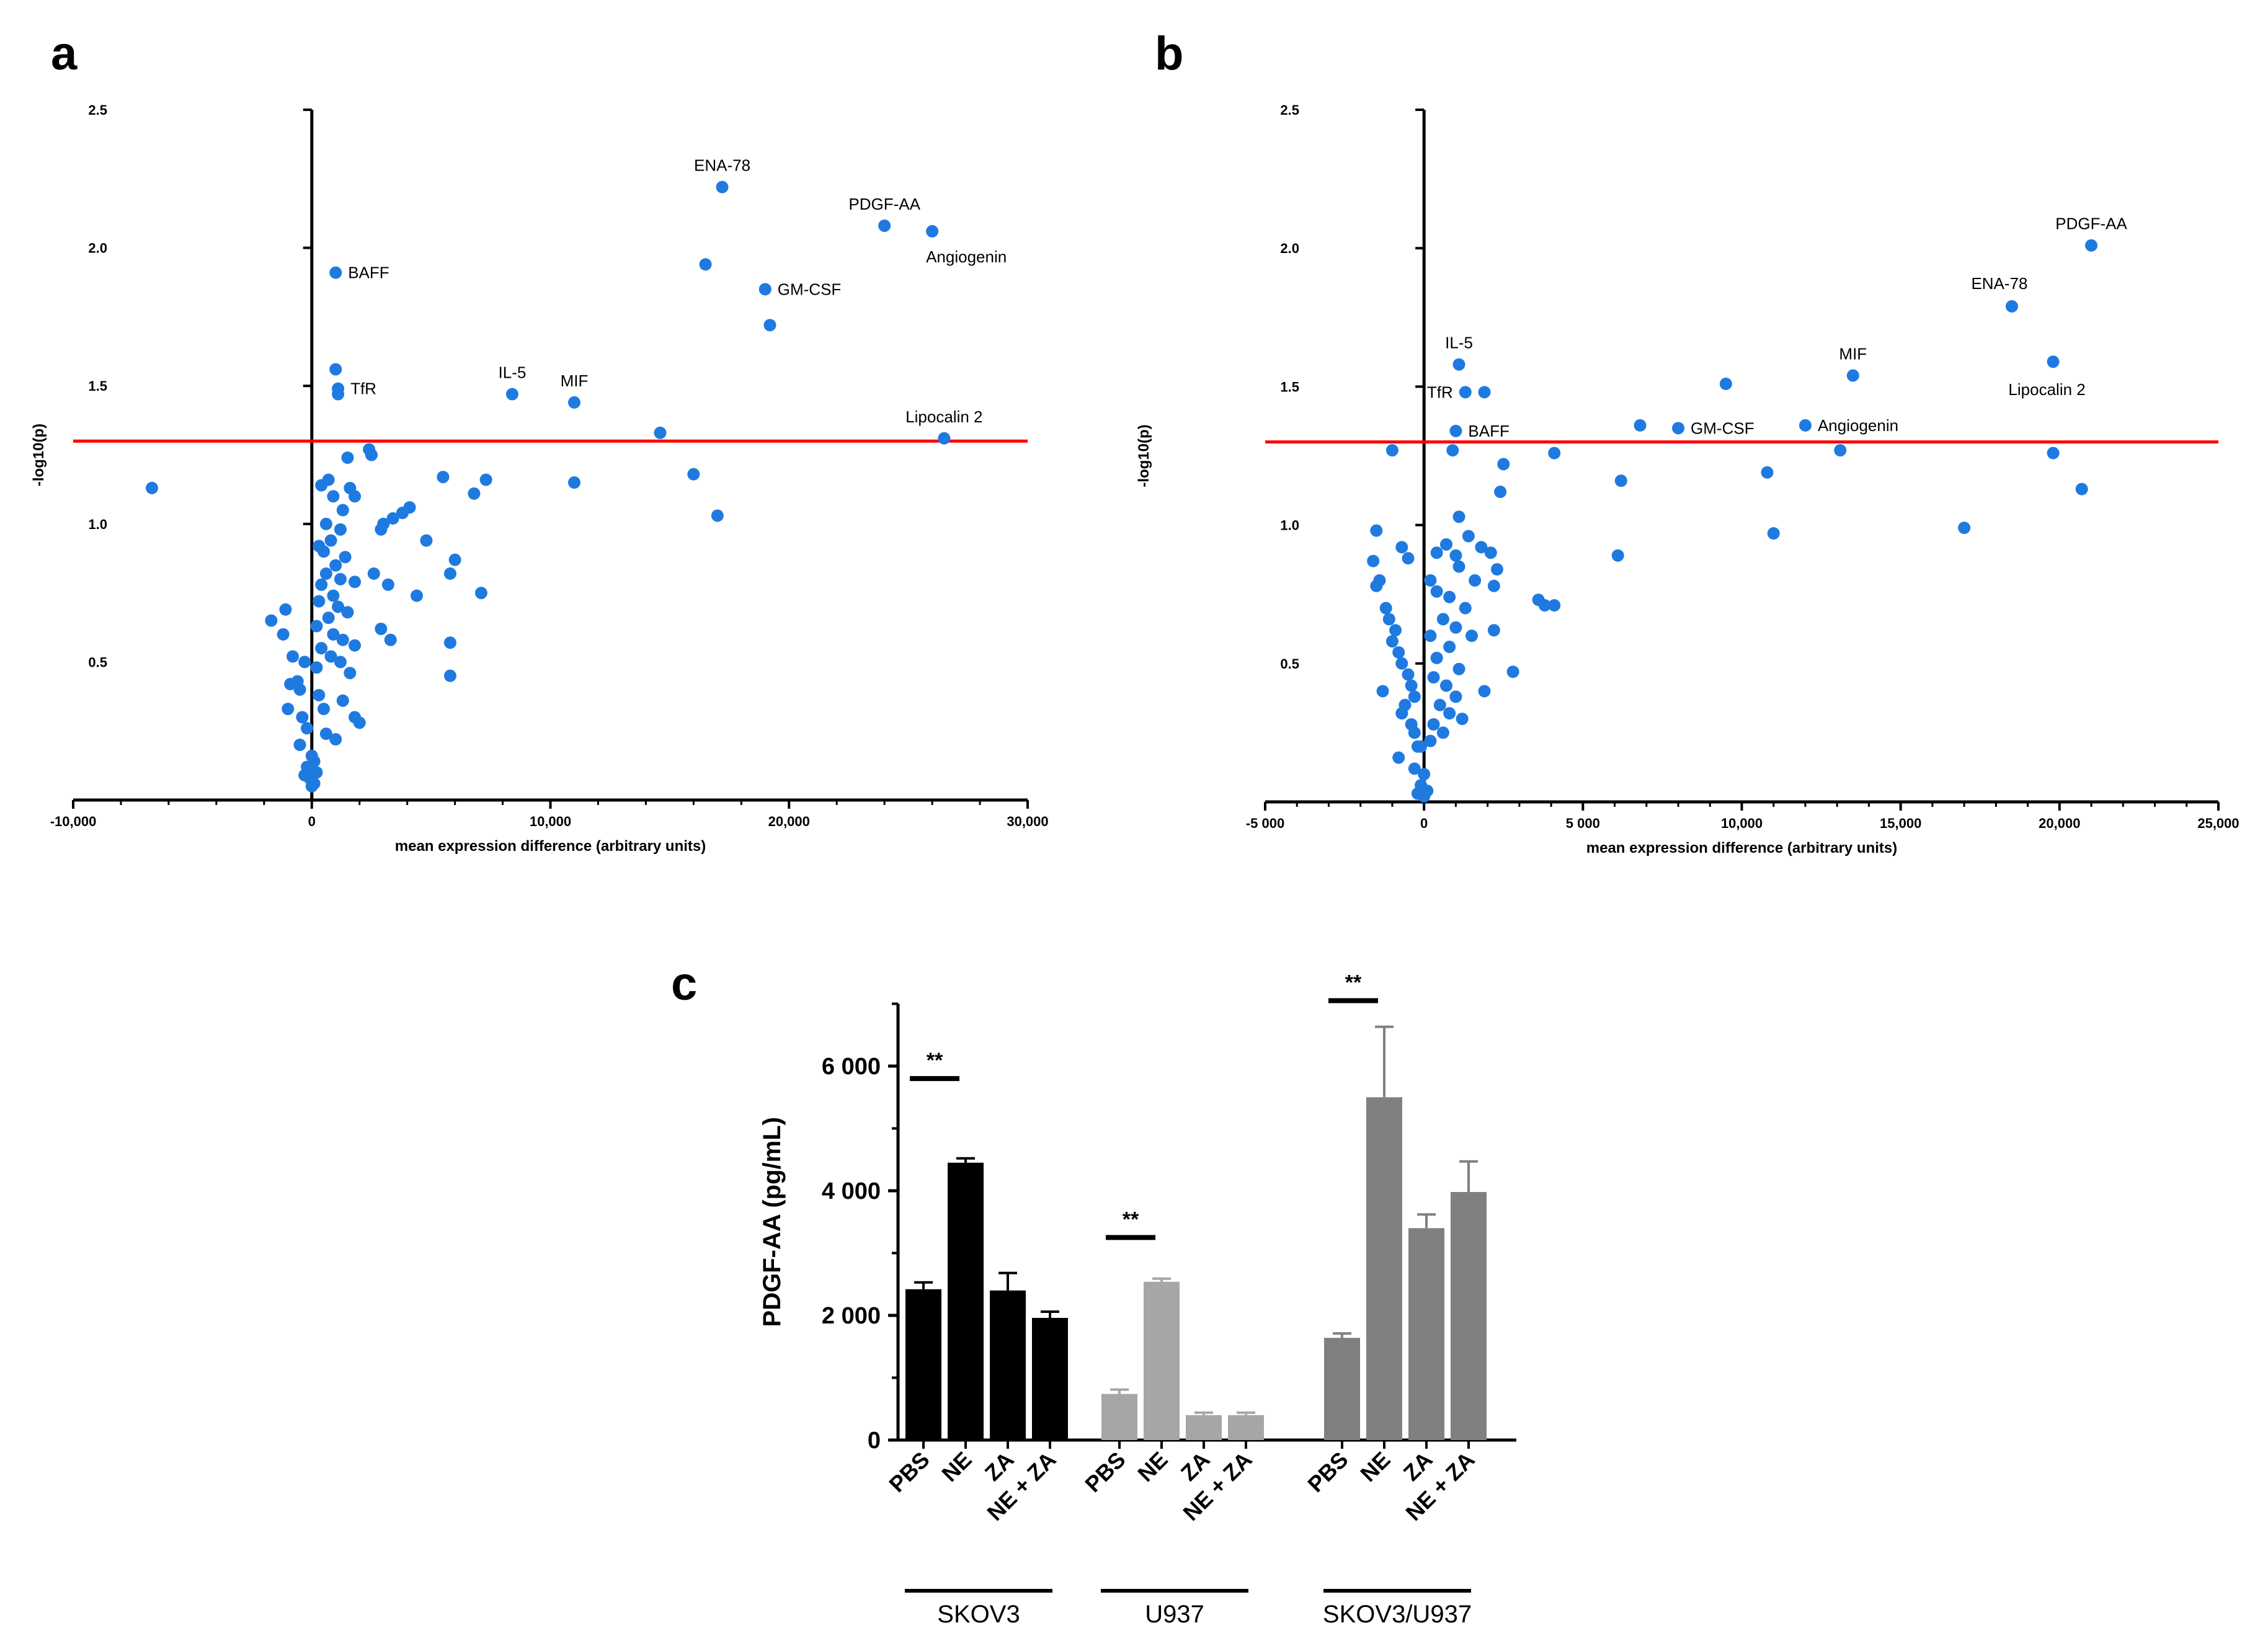 This screenshot has width=2268, height=1641. What do you see at coordinates (97, 386) in the screenshot?
I see `y-tick-label: 1.5` at bounding box center [97, 386].